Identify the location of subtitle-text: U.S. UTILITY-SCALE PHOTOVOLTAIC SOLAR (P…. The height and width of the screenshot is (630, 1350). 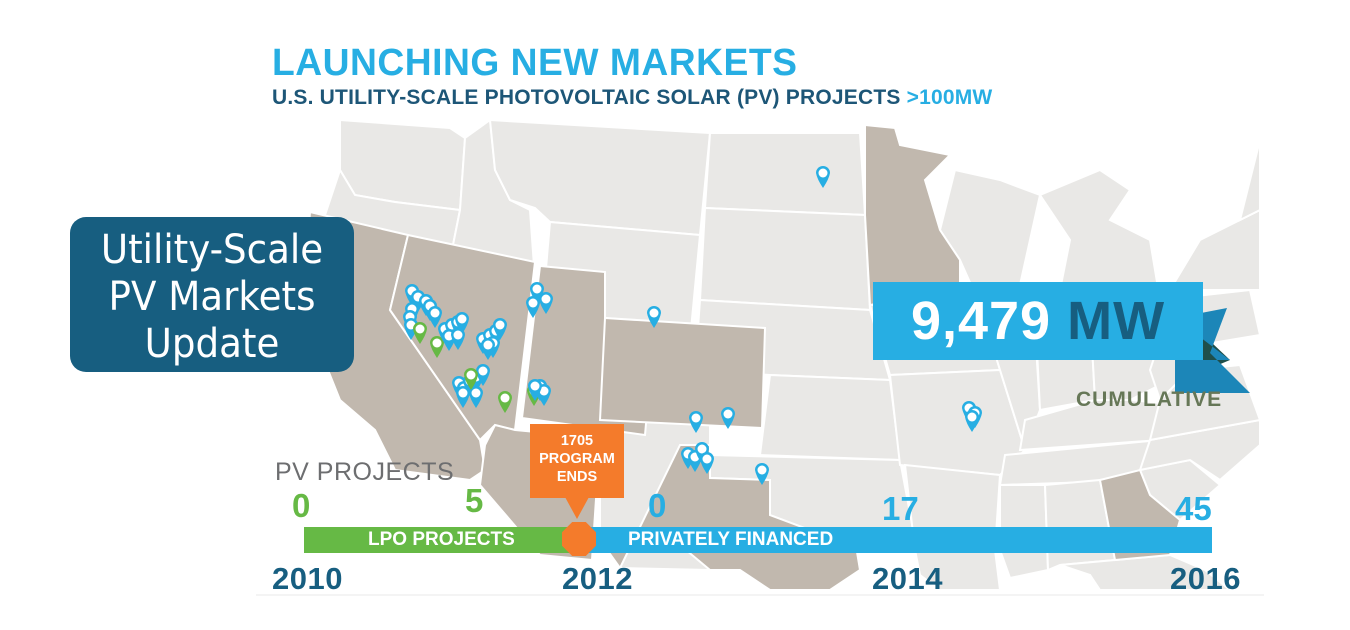
(586, 97).